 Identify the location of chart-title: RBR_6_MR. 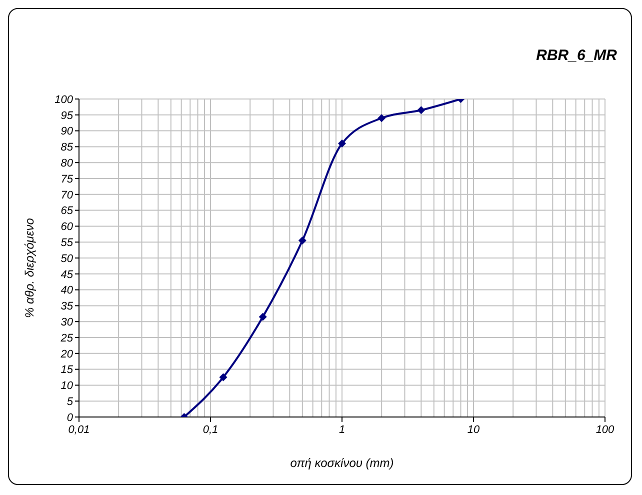
(576, 55).